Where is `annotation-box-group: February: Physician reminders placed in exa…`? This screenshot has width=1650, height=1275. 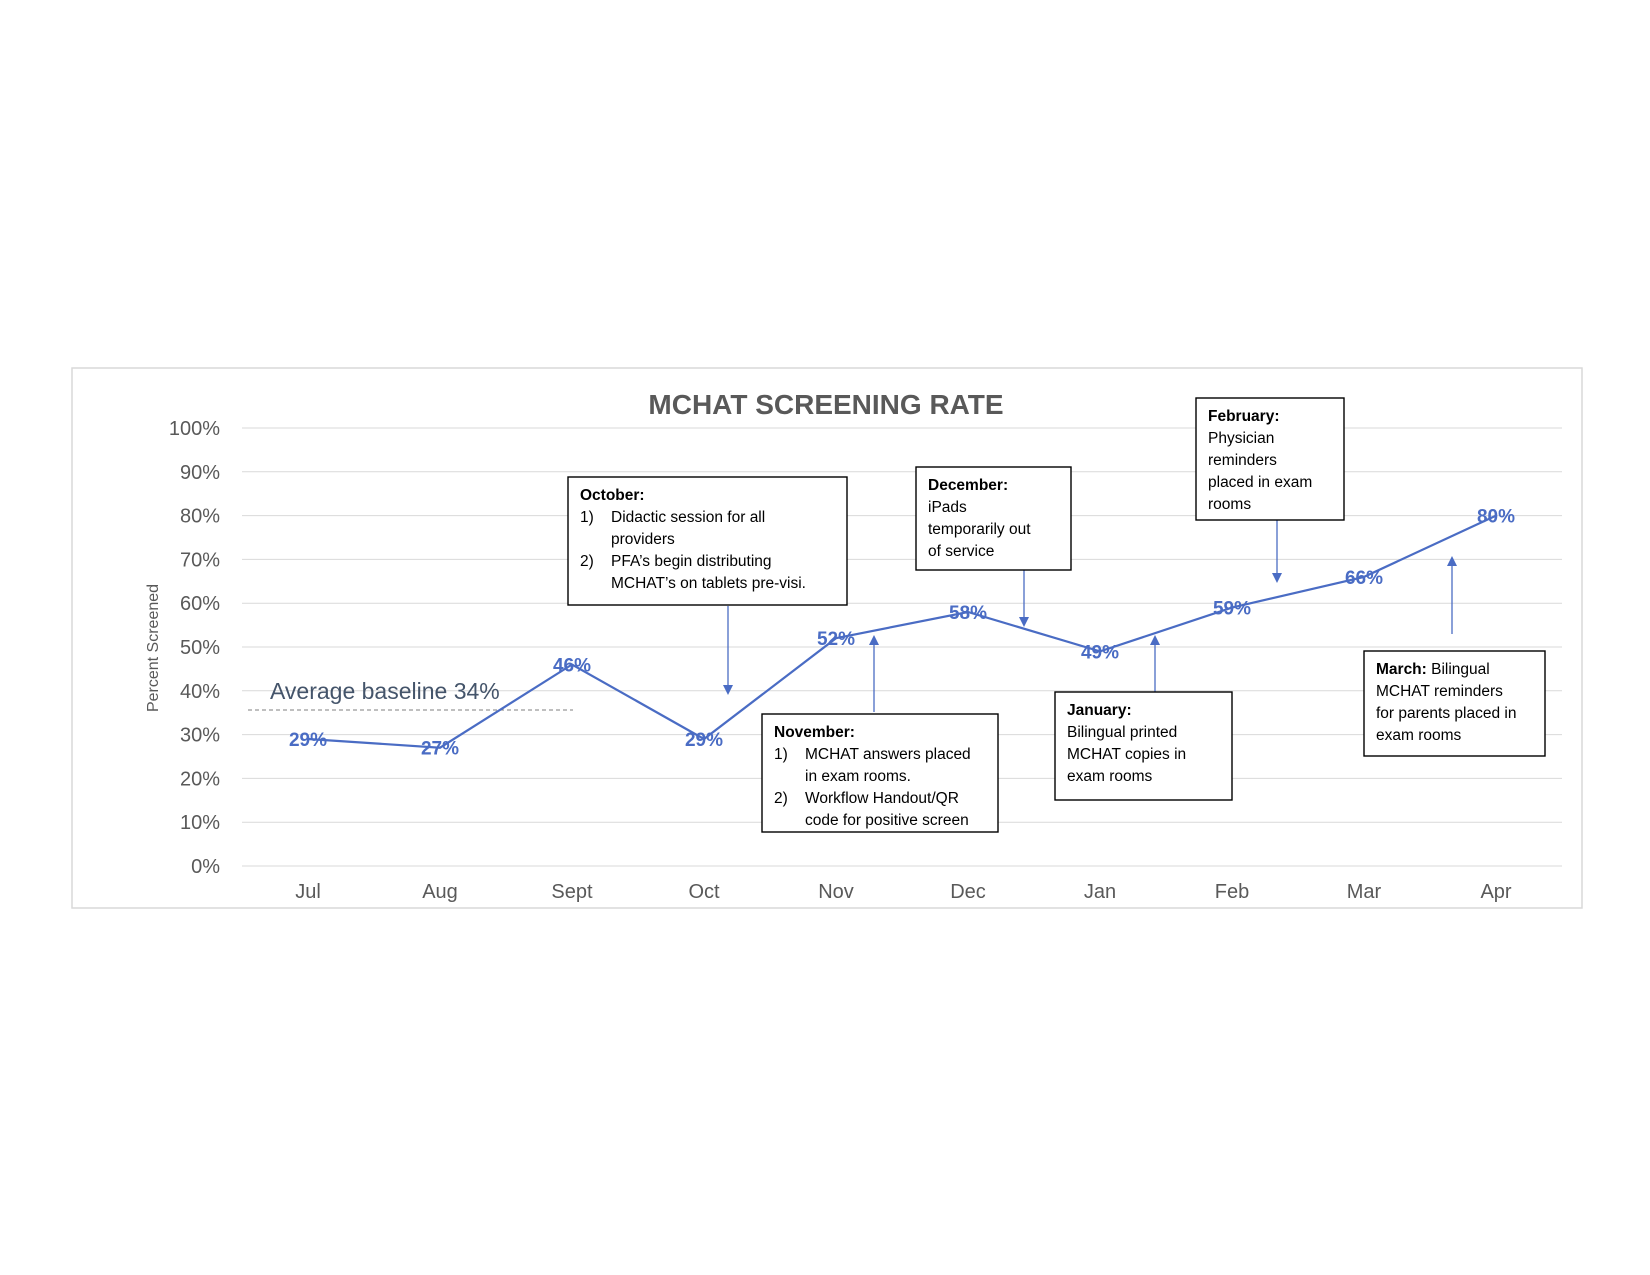
annotation-box-group: February: Physician reminders placed in exa… is located at coordinates (1270, 459).